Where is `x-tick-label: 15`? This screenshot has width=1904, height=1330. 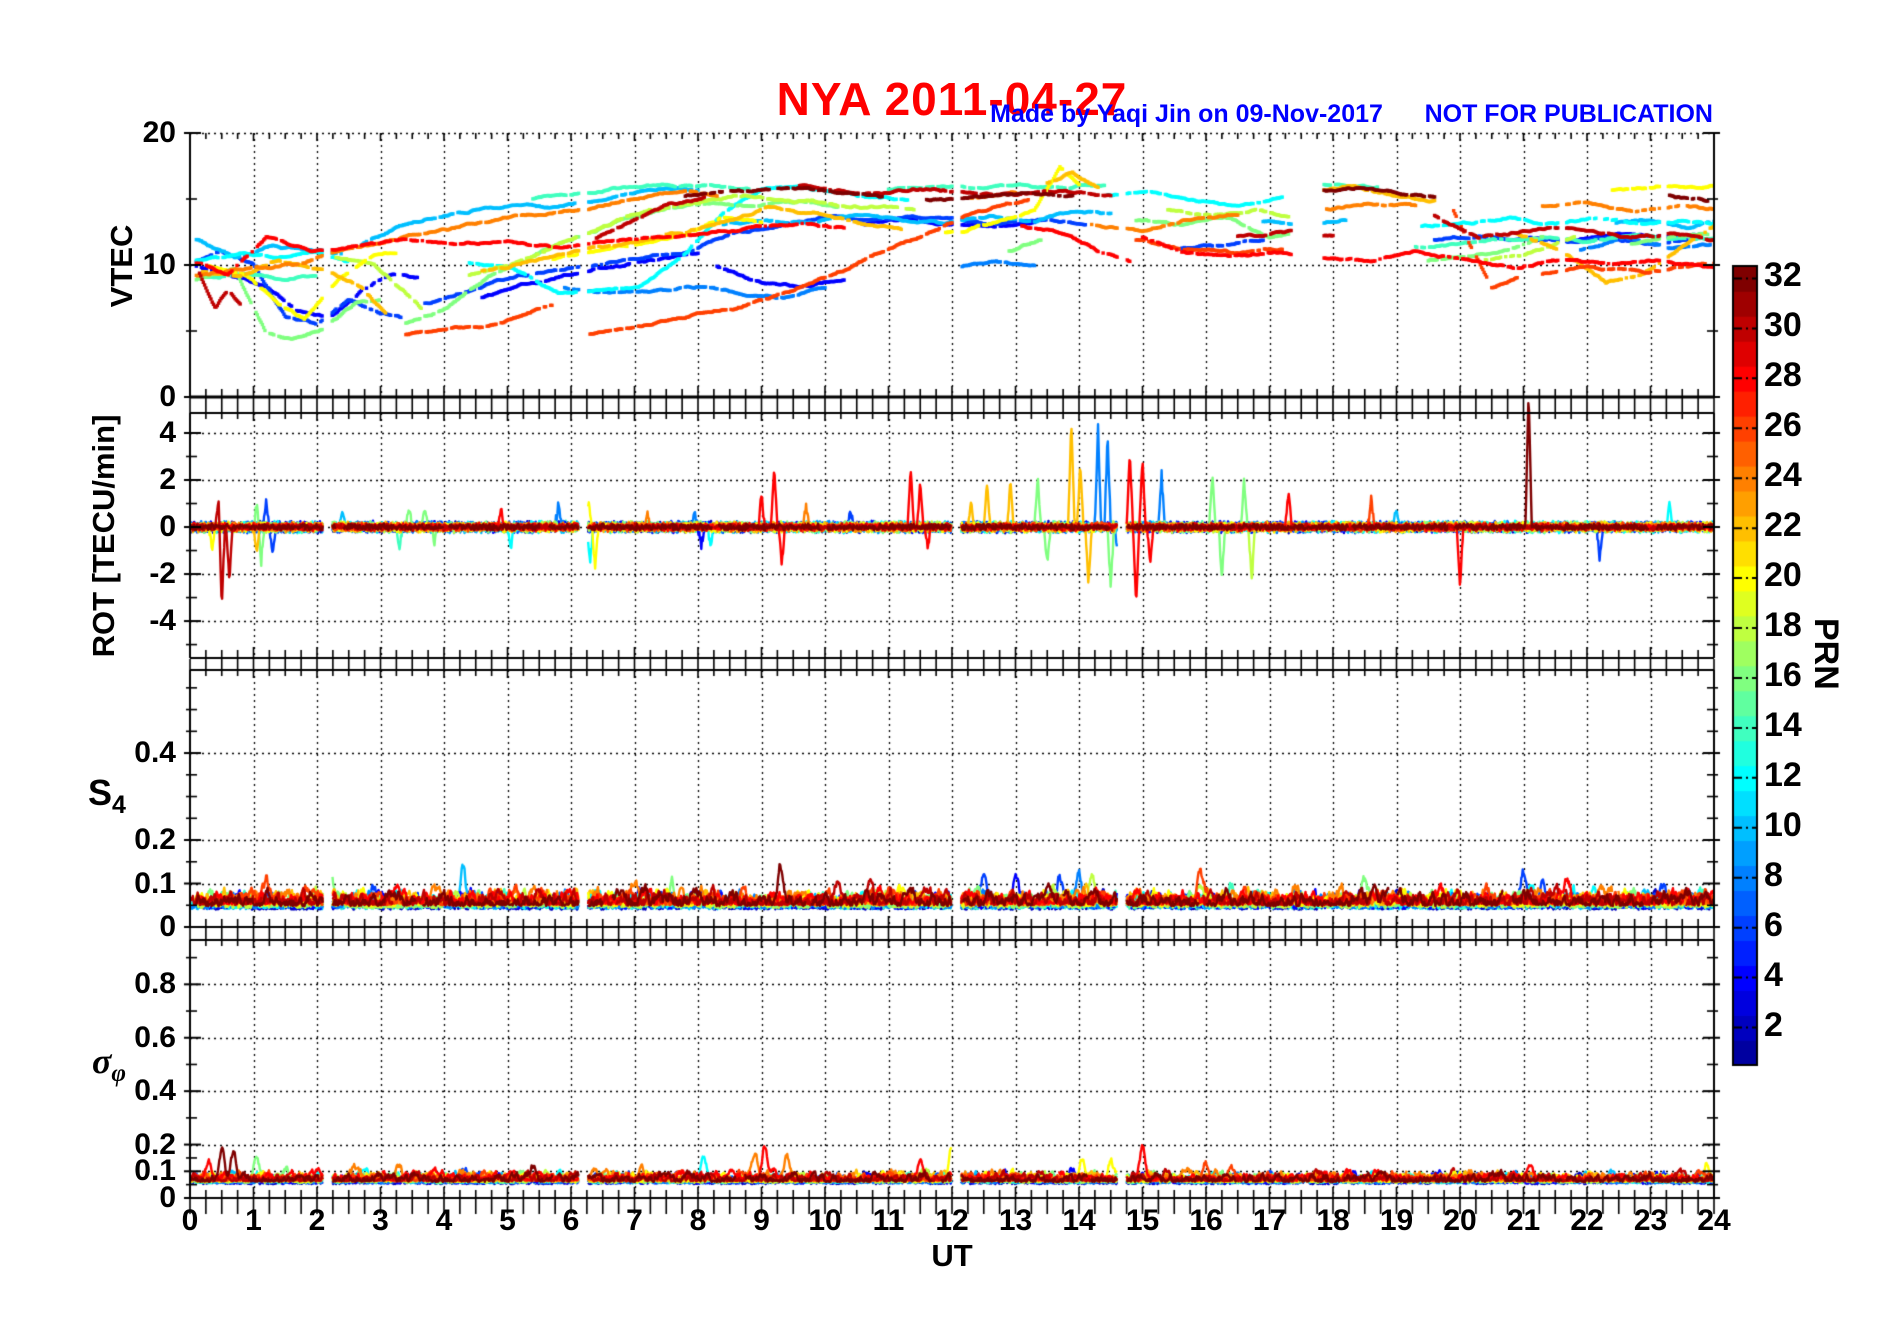 x-tick-label: 15 is located at coordinates (1142, 1220).